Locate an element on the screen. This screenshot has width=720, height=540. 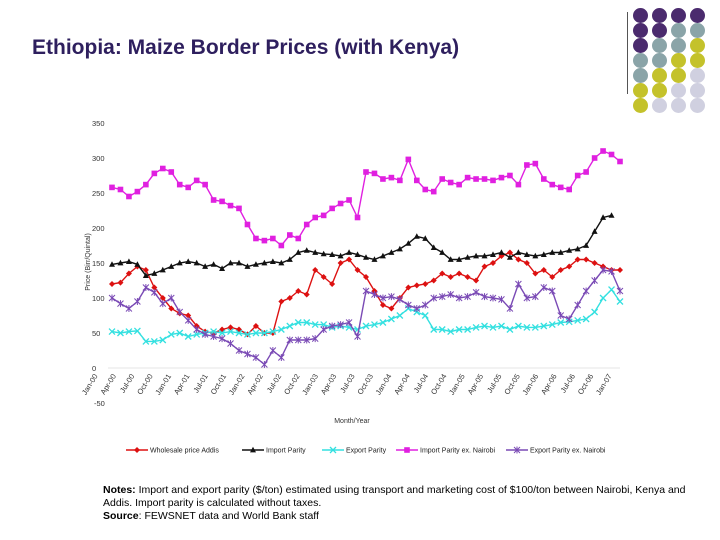
x-tick-label: Jul-03 is located at coordinates (347, 383).